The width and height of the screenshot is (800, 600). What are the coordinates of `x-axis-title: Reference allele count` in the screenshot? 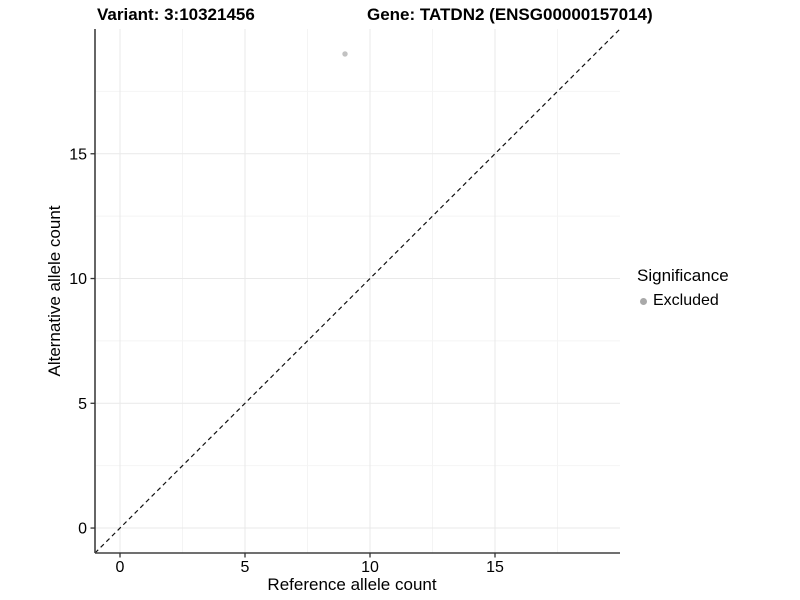 It's located at (352, 584).